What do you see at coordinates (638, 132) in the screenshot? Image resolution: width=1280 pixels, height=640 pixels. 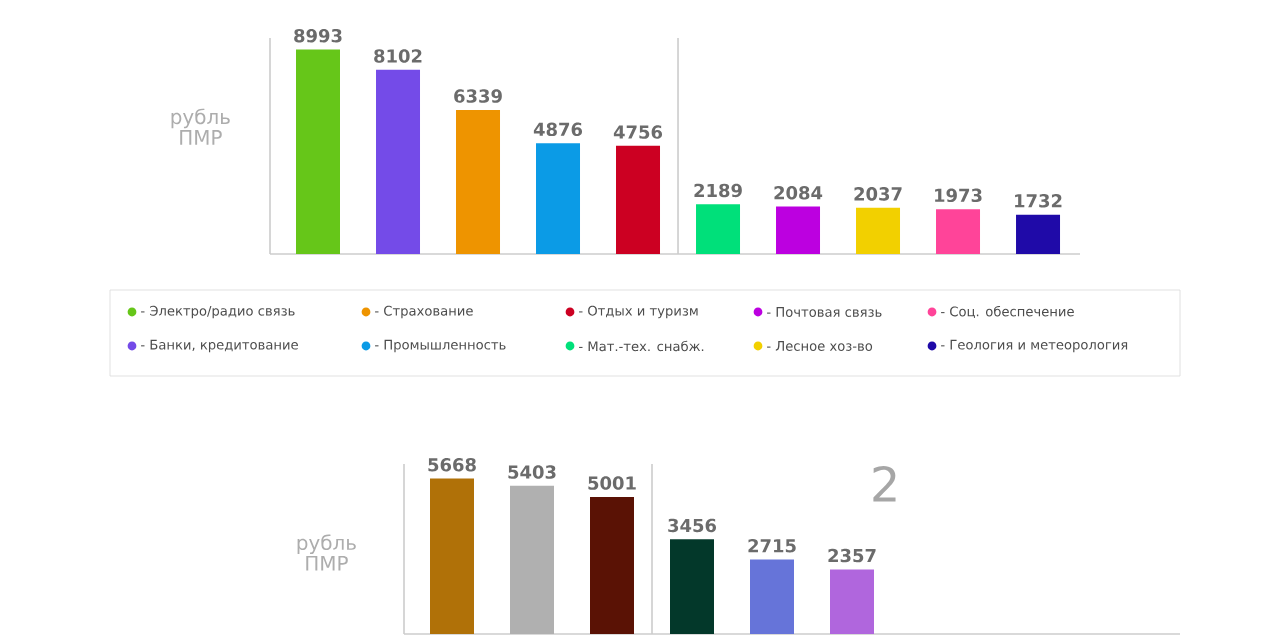 I see `data-label: 4756` at bounding box center [638, 132].